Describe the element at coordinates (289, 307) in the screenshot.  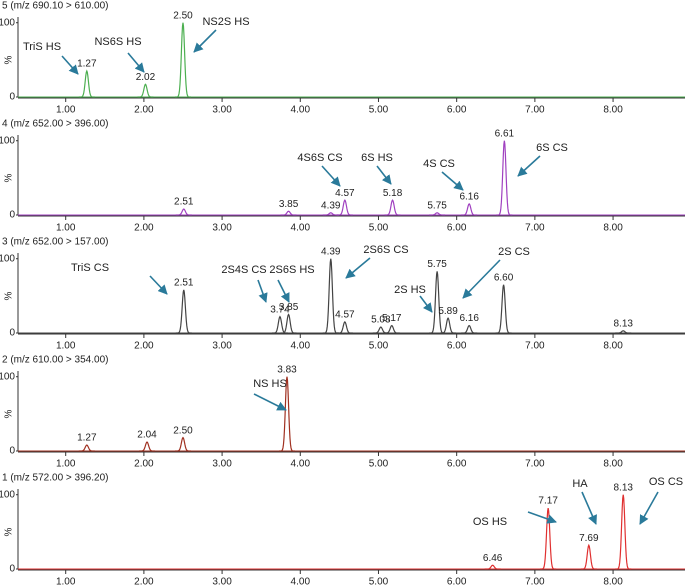
I see `peak-label: 3.85` at that location.